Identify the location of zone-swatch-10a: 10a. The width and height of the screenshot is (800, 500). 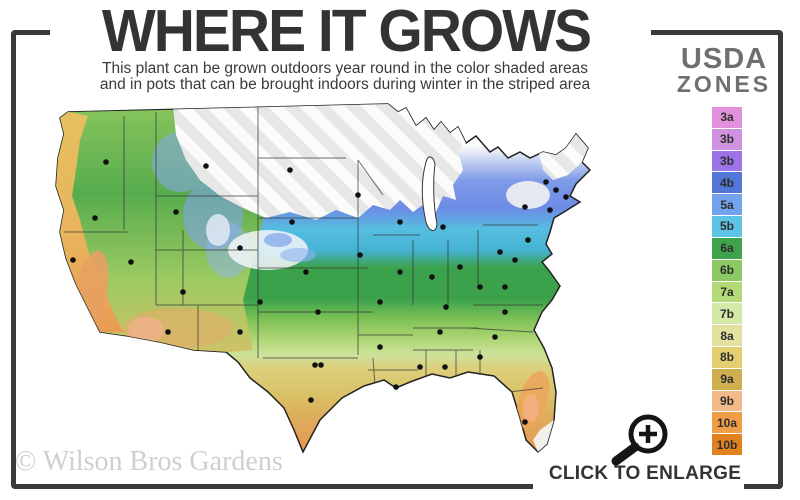
(727, 423).